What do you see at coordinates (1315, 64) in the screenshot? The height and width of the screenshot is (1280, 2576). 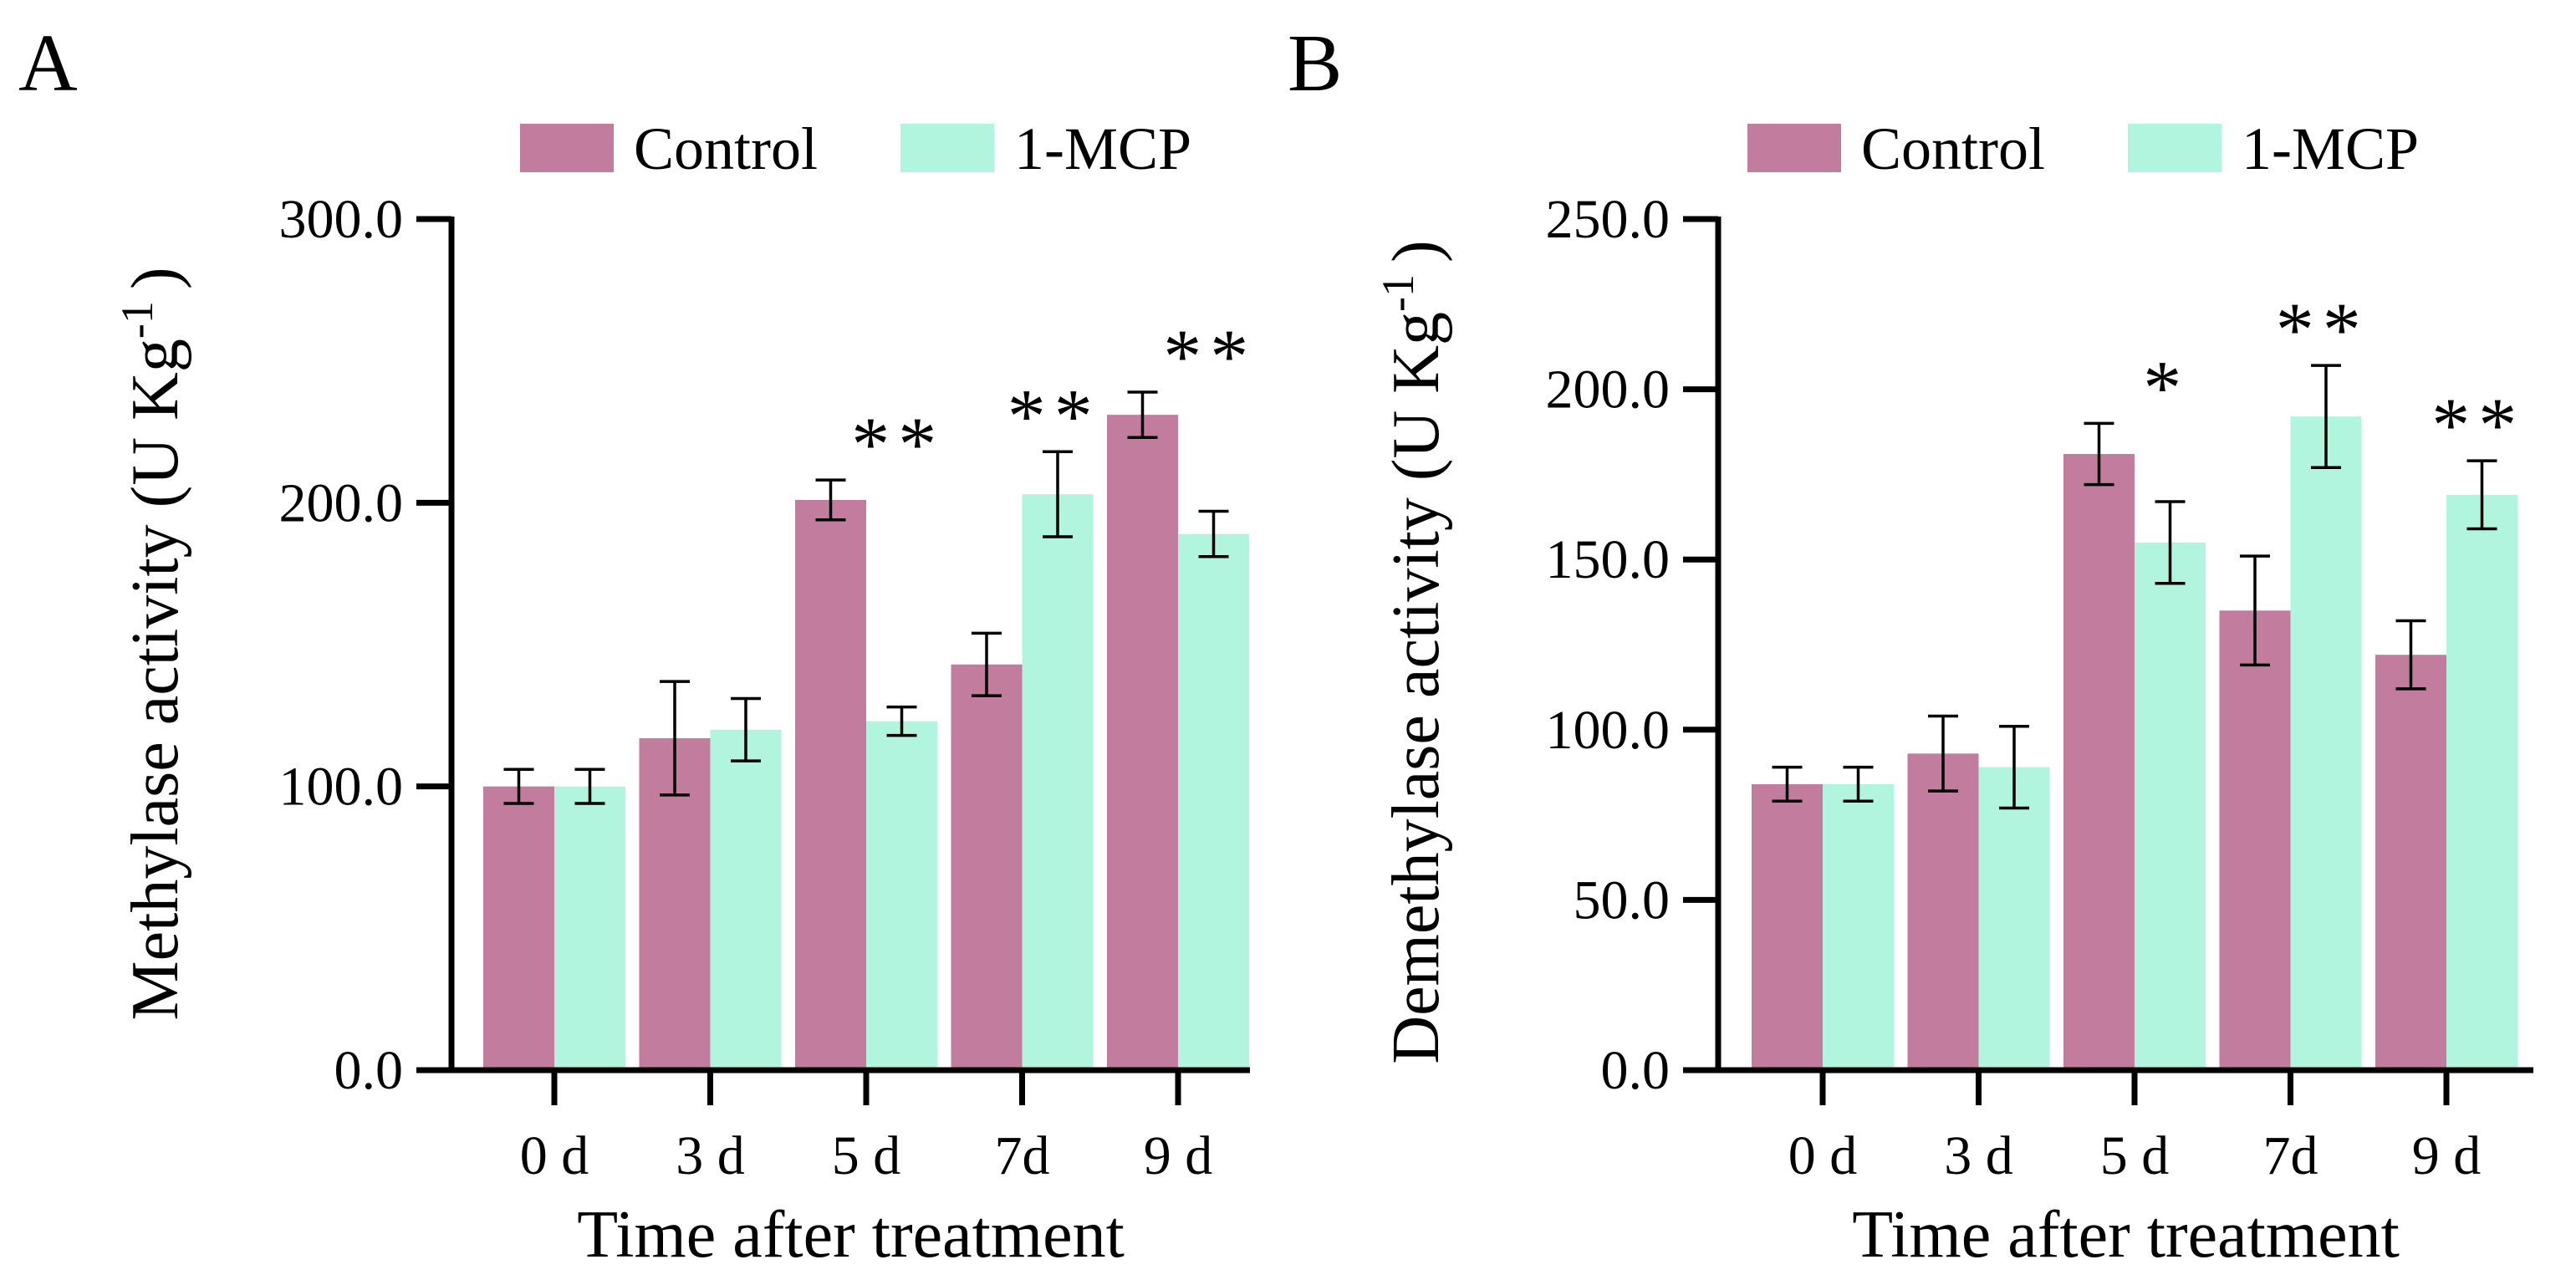 I see `panel-label: B` at bounding box center [1315, 64].